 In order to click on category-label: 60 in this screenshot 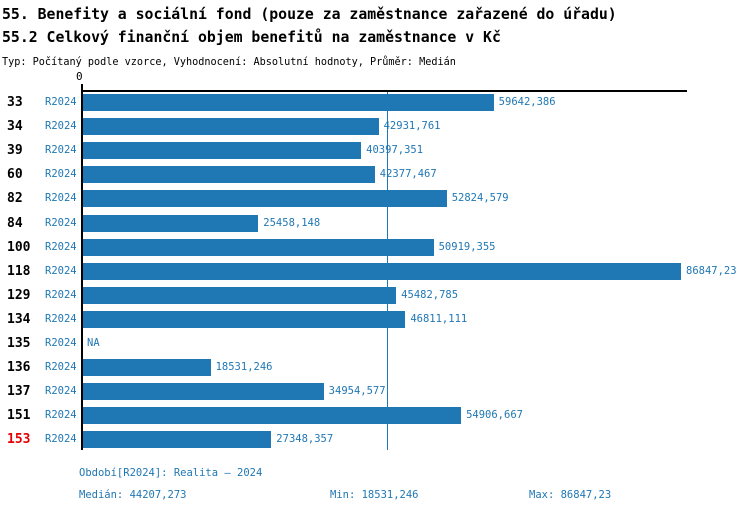, I will do `click(15, 175)`.